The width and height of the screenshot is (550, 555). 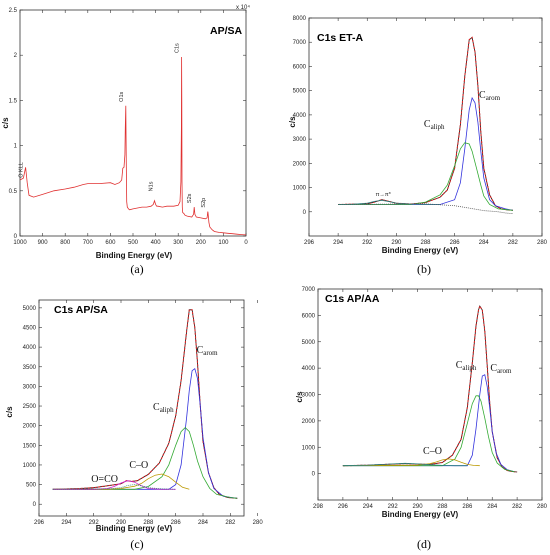 I want to click on y-tick-label: 8000, so click(x=300, y=19).